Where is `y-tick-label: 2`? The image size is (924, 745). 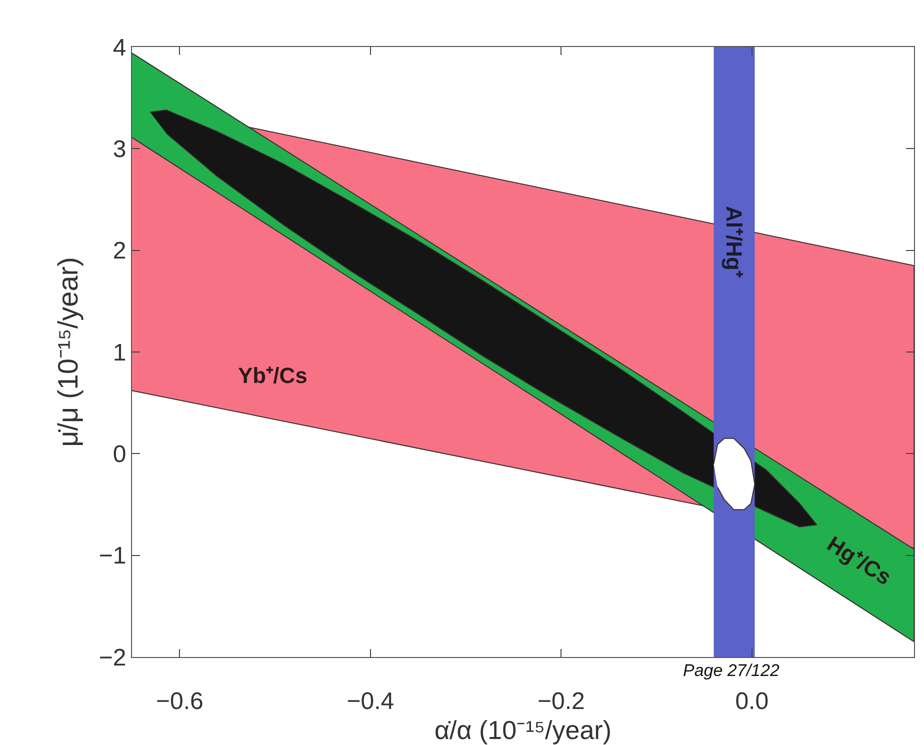
y-tick-label: 2 is located at coordinates (119, 251).